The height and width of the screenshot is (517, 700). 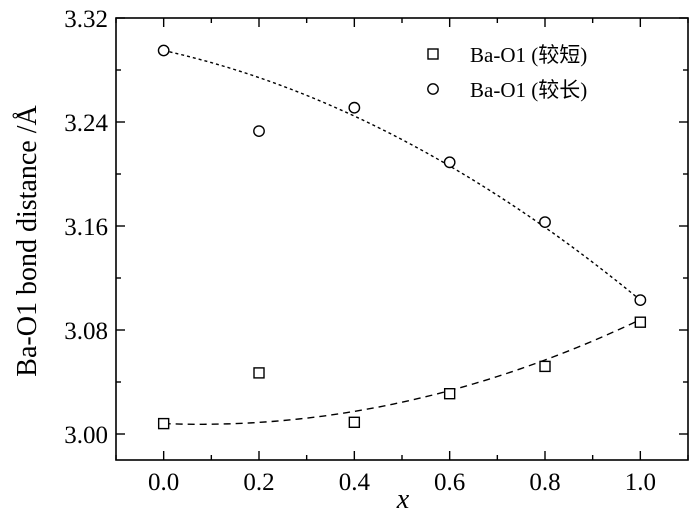 What do you see at coordinates (640, 482) in the screenshot?
I see `x-tick-label: 1.0` at bounding box center [640, 482].